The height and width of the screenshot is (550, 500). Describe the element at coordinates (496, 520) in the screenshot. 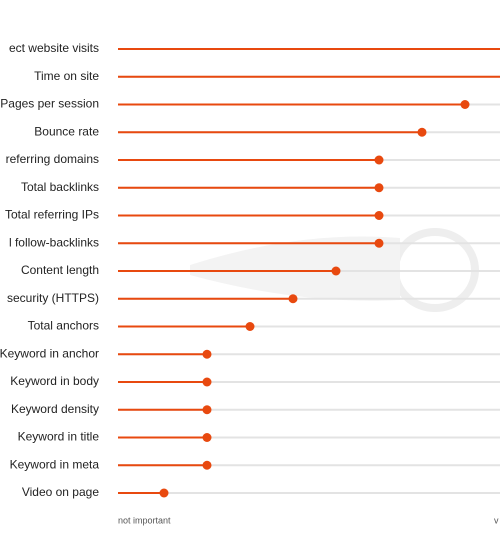

I see `x-axis-label: v` at that location.